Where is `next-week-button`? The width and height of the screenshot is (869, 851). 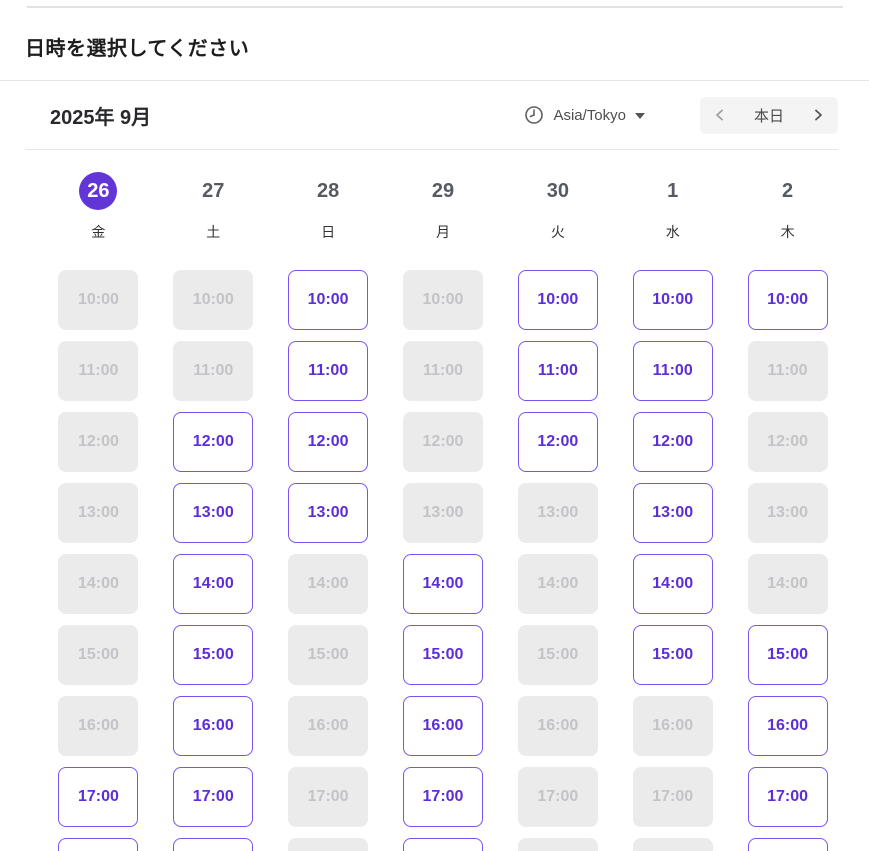
next-week-button is located at coordinates (818, 115).